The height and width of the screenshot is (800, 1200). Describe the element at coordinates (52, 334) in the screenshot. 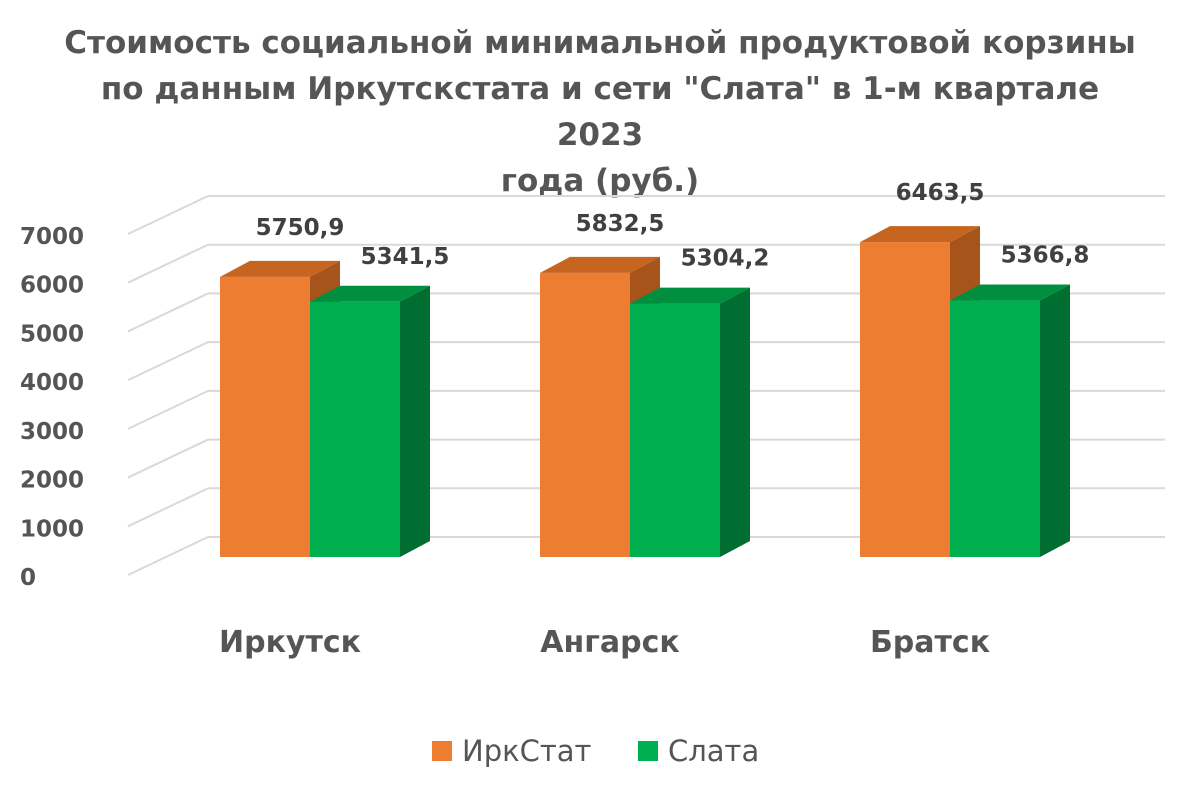

I see `y-tick-label: 5000` at that location.